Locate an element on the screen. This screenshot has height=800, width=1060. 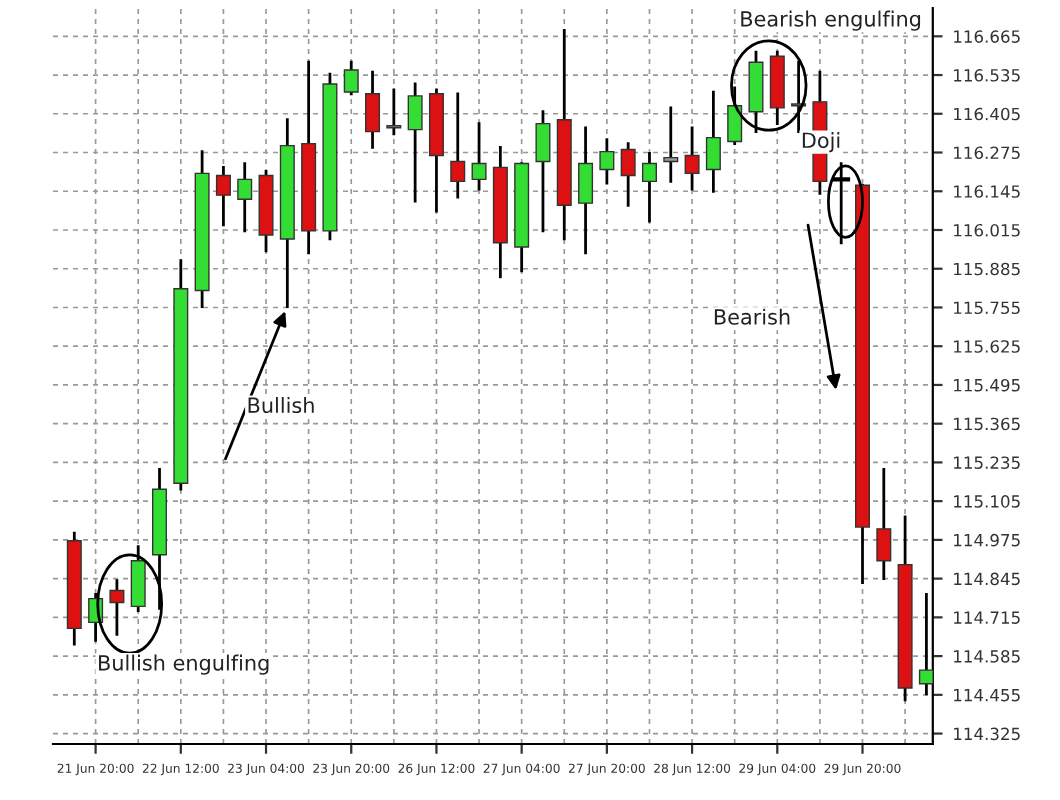
y-tick-label: 115.625 is located at coordinates (987, 346).